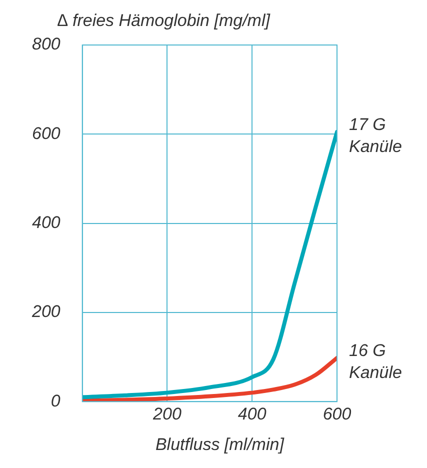 Image resolution: width=427 pixels, height=468 pixels. Describe the element at coordinates (45, 312) in the screenshot. I see `y-tick-label: 200` at that location.